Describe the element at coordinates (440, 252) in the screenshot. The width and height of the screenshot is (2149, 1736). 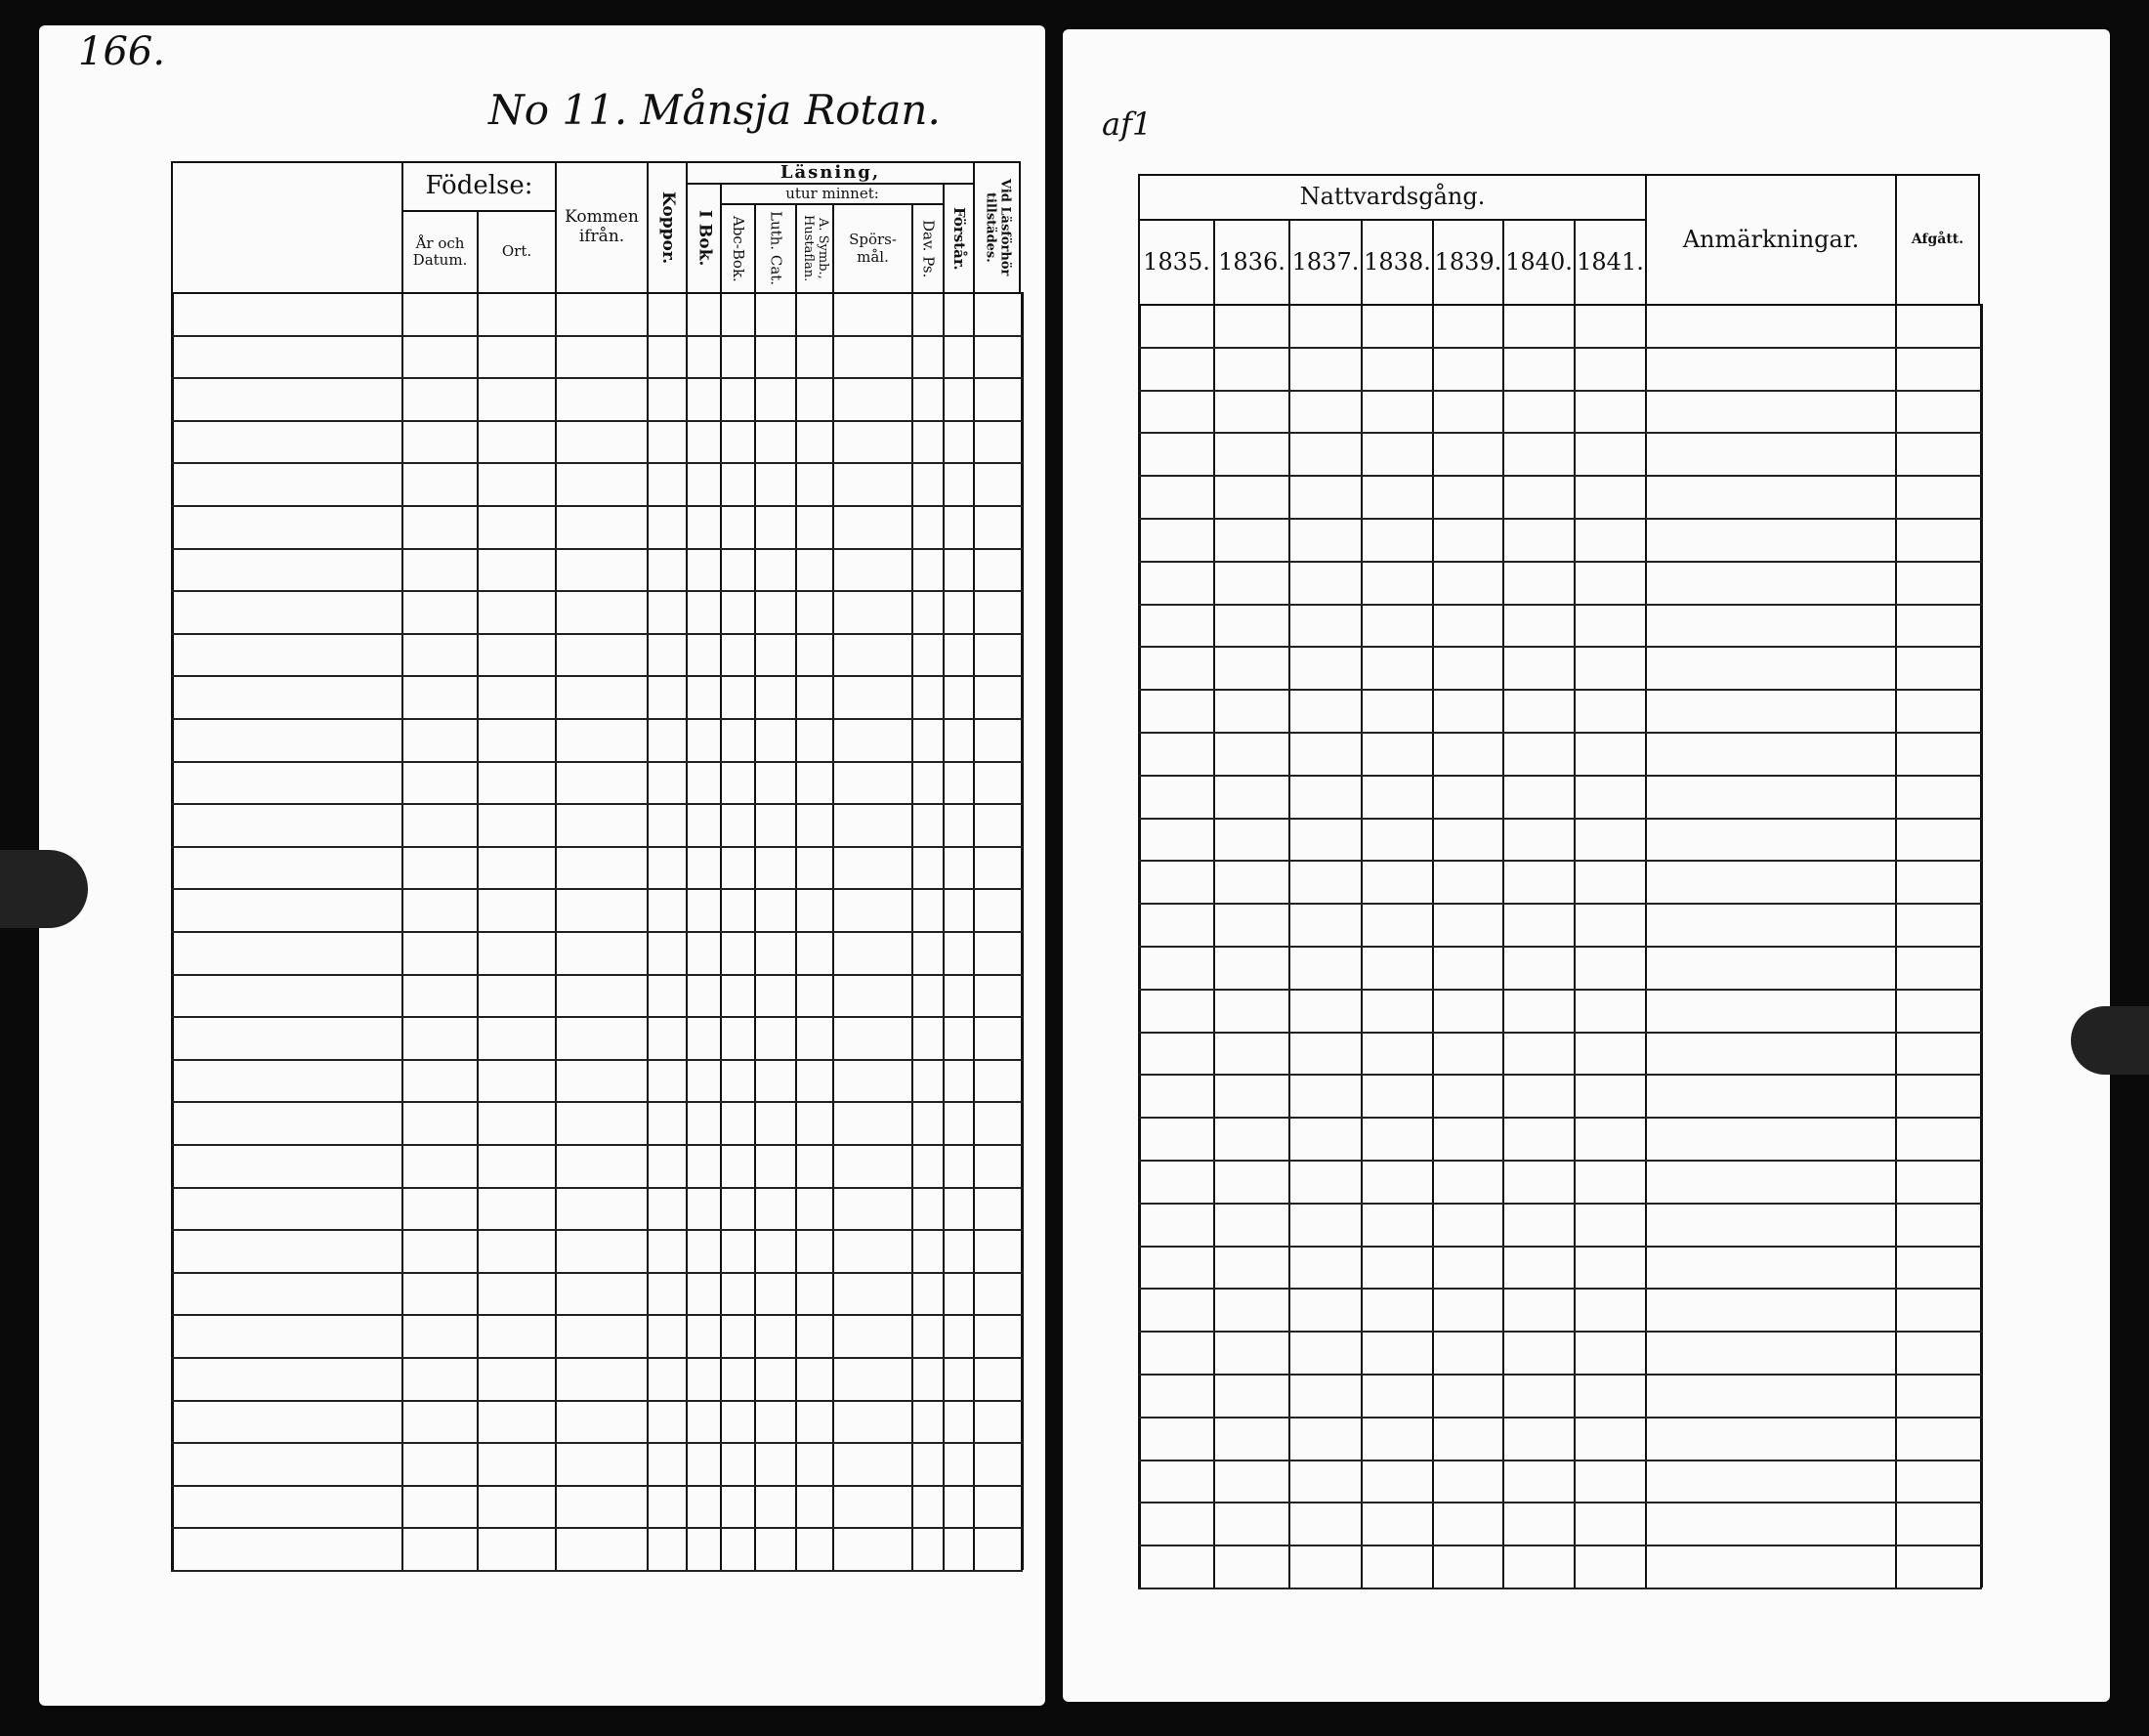
I see `ar-och-datum-header: År och Datum.` at that location.